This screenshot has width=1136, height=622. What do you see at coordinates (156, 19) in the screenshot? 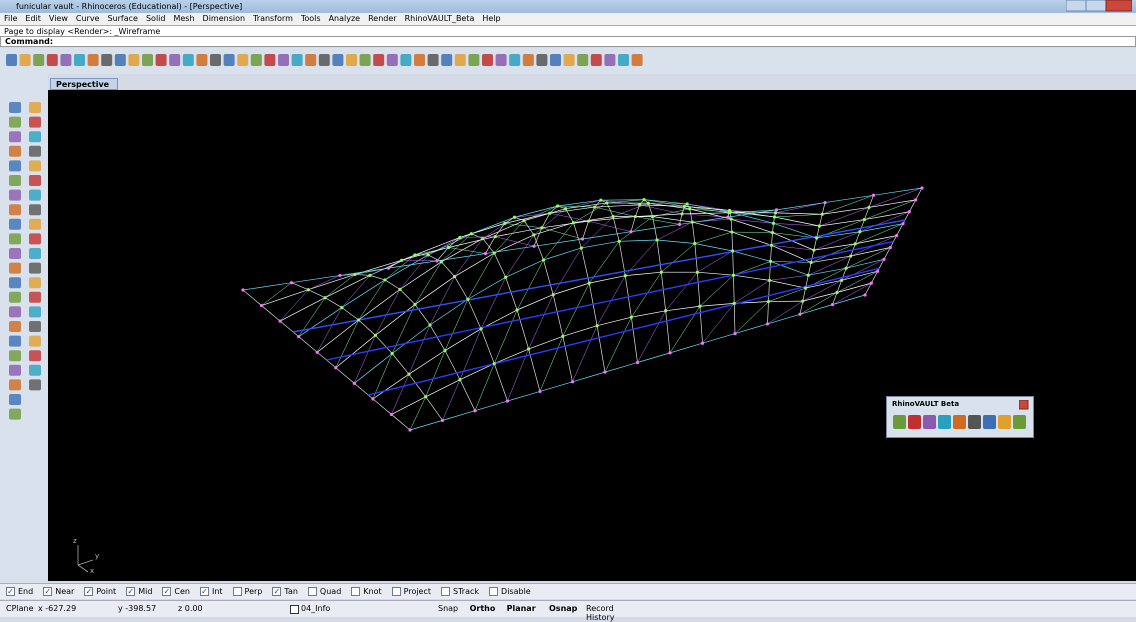
I see `menu-item: Solid` at bounding box center [156, 19].